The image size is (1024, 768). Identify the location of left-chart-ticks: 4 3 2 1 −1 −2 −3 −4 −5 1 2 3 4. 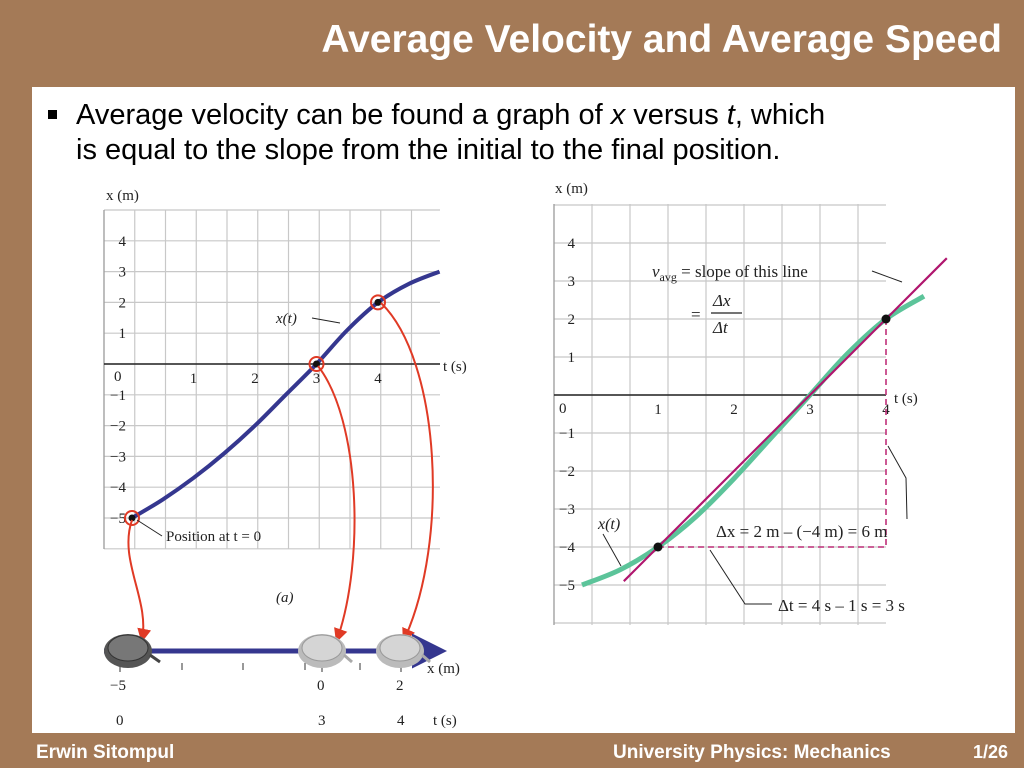
(246, 380).